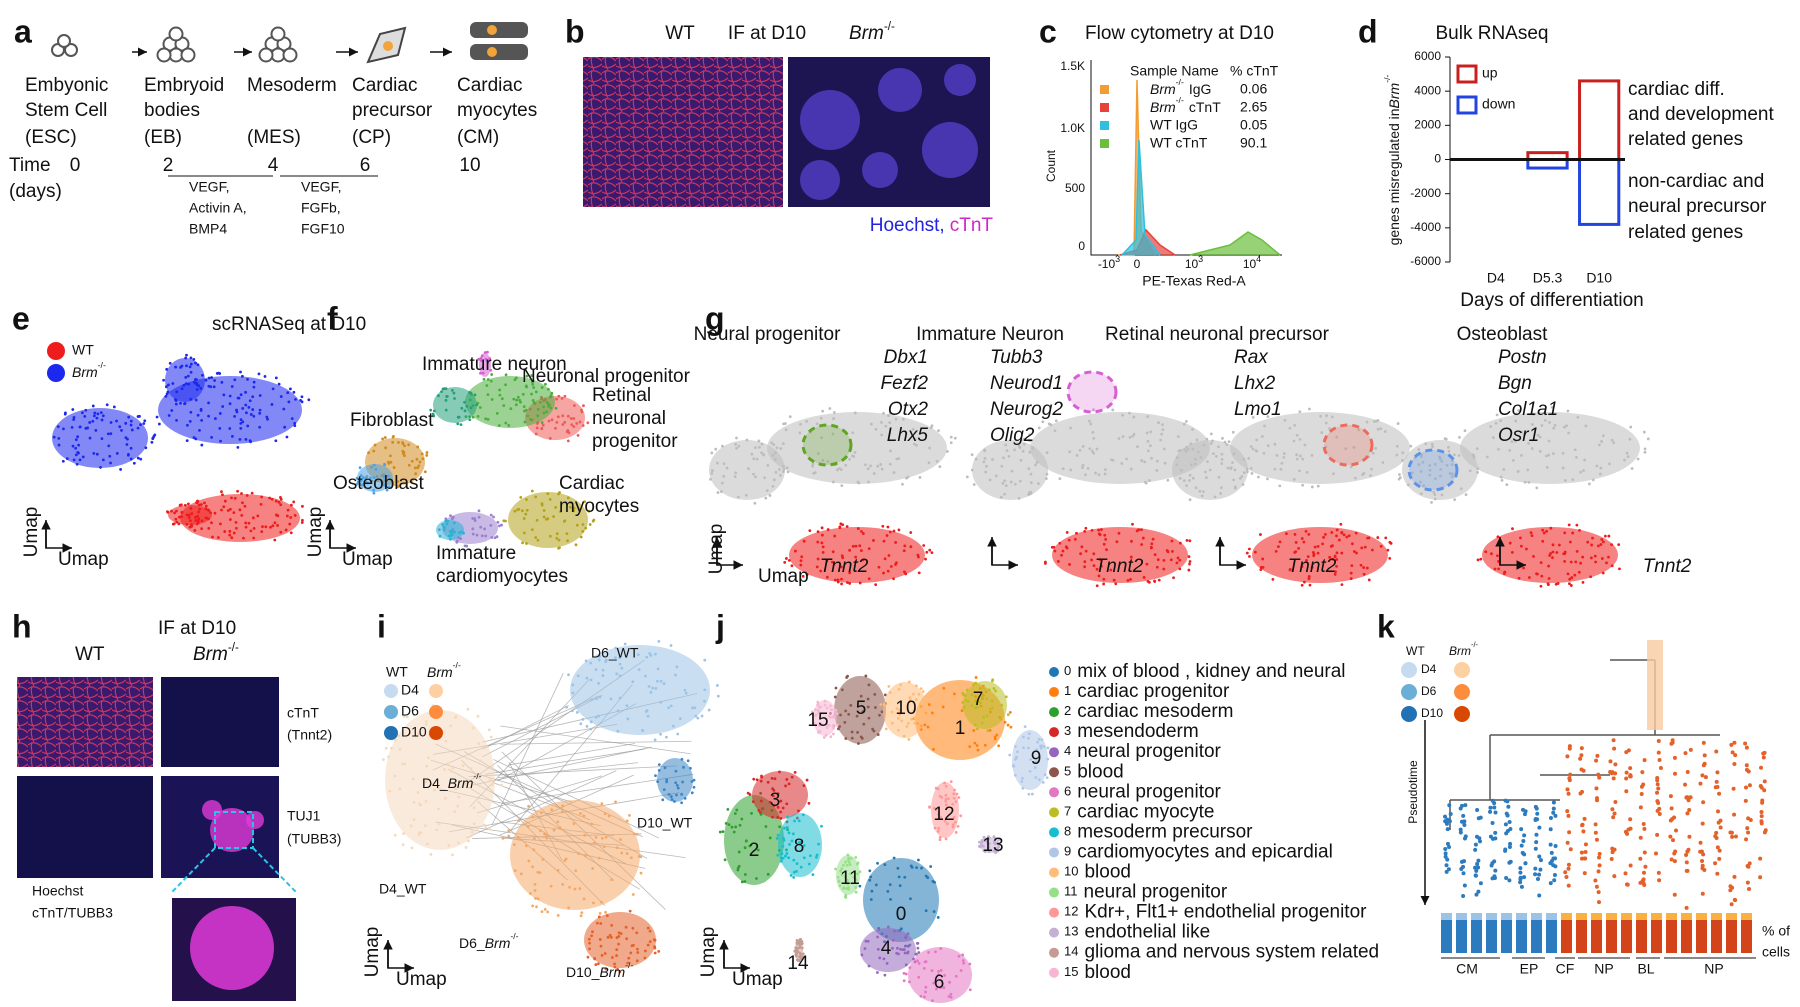 The image size is (1800, 1007). I want to click on legend-label: 7cardiac myocyte, so click(1139, 811).